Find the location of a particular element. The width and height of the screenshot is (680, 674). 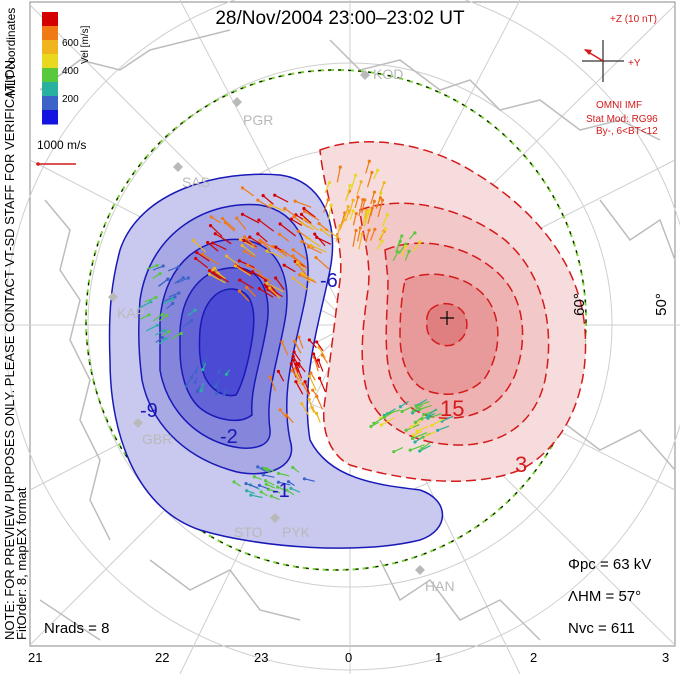

mlt-tick: 1 is located at coordinates (439, 657).